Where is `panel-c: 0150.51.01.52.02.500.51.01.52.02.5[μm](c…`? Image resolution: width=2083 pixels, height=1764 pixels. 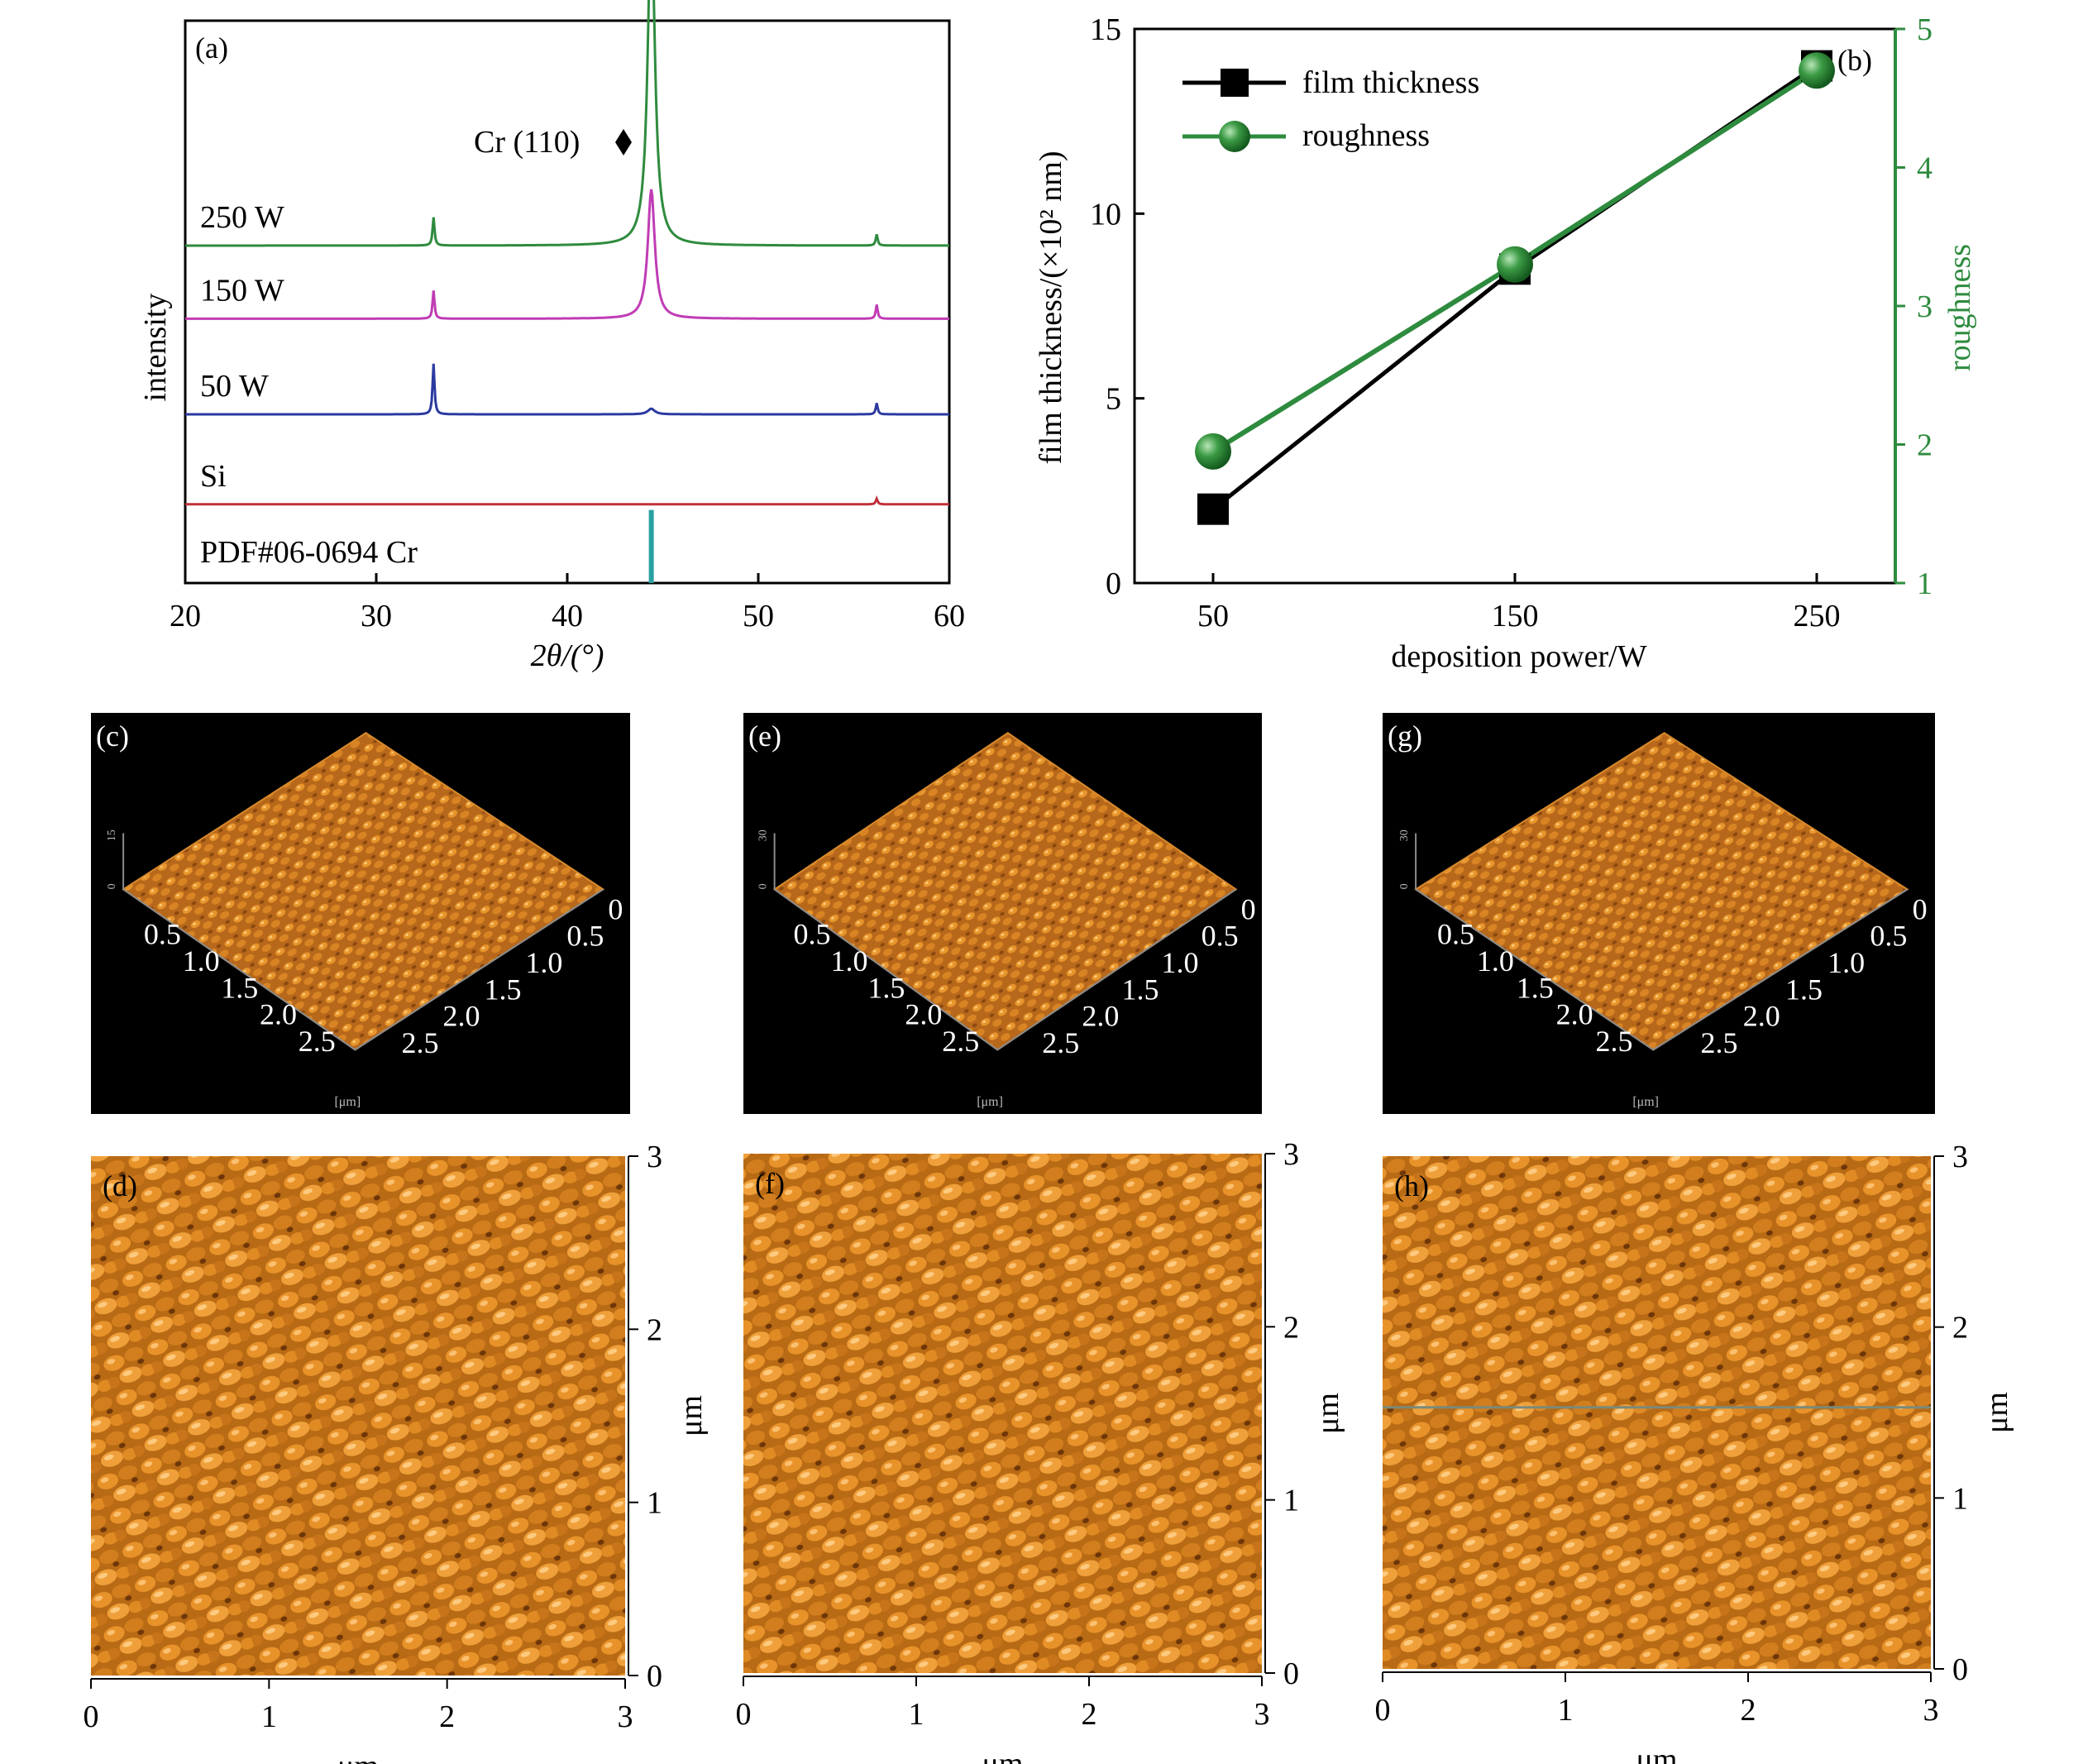
panel-c: 0150.51.01.52.02.500.51.01.52.02.5[μm](c… is located at coordinates (360, 914).